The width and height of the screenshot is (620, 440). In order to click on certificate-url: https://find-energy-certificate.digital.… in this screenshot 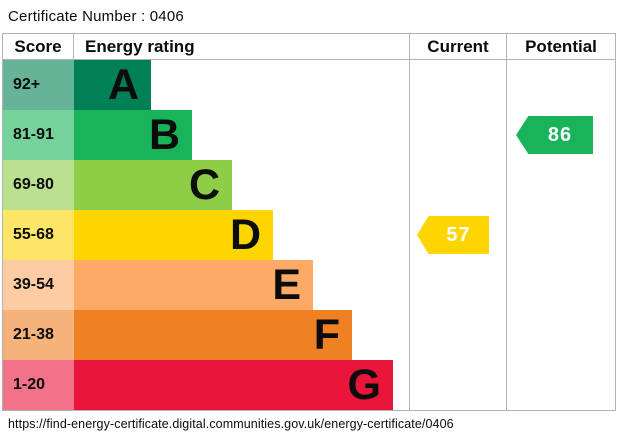, I will do `click(231, 424)`.